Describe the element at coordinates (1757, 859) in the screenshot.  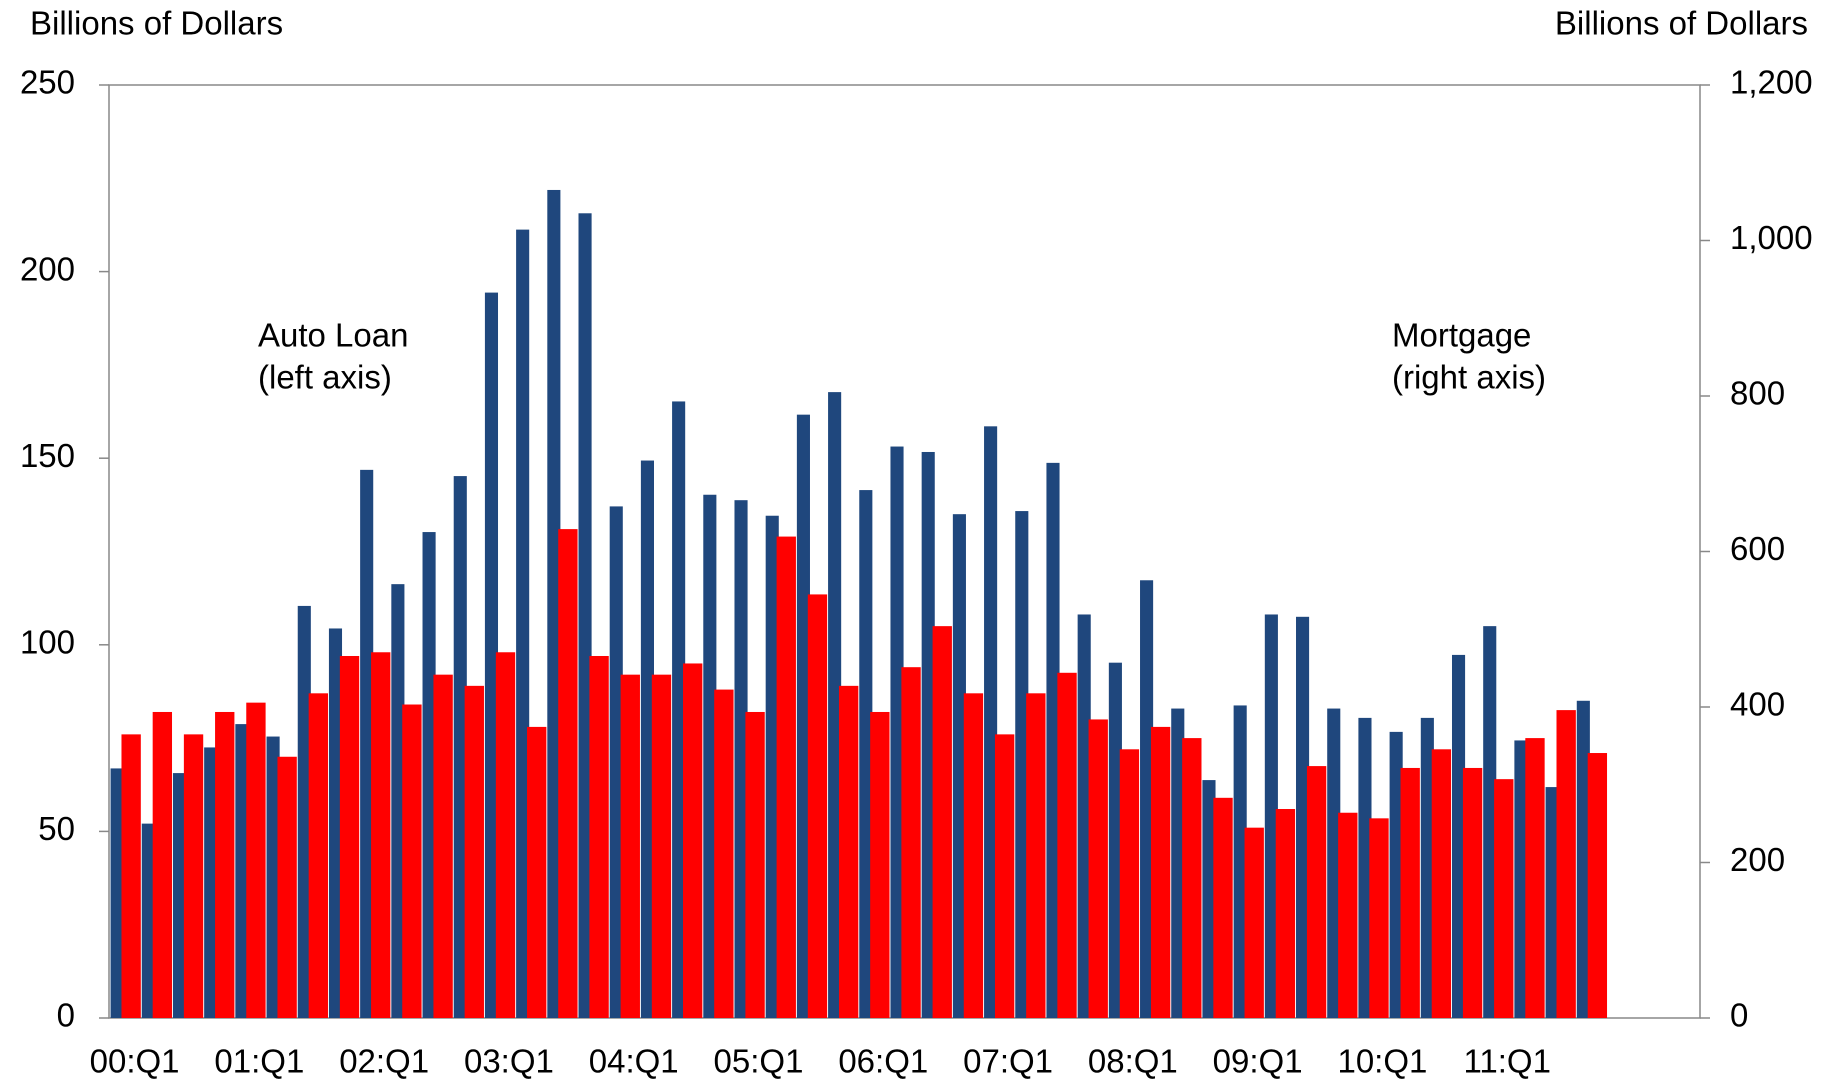
I see `y2-tick-label: 200` at that location.